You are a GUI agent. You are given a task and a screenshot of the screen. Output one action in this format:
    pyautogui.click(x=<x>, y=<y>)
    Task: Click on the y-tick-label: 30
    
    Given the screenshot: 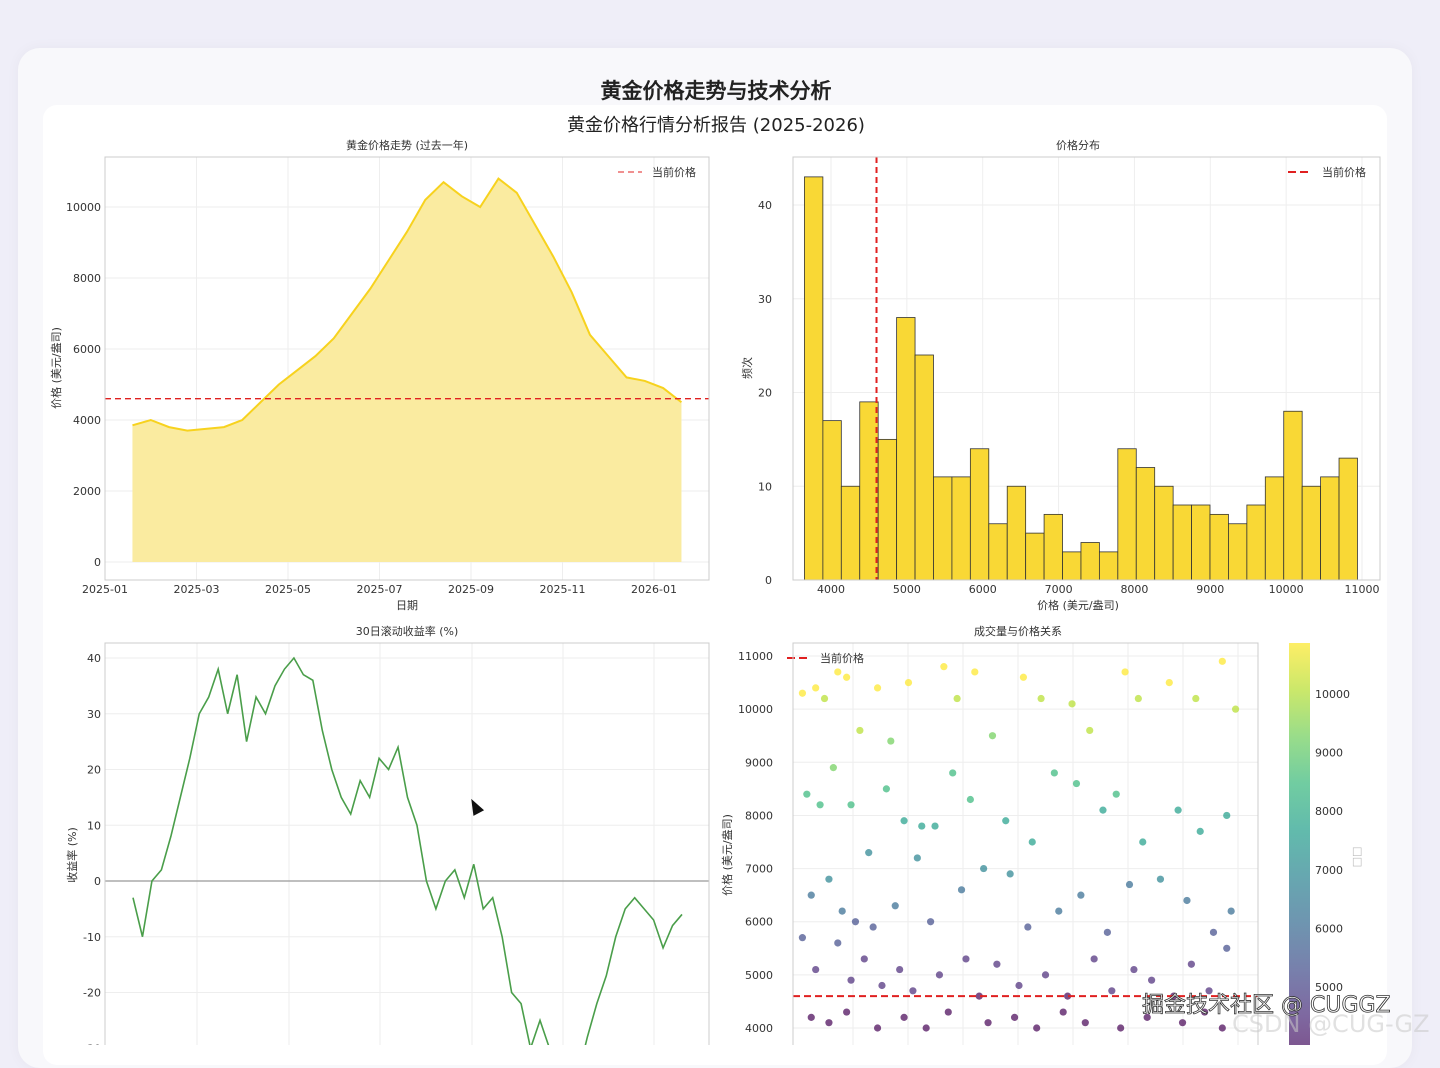 What is the action you would take?
    pyautogui.click(x=94, y=714)
    